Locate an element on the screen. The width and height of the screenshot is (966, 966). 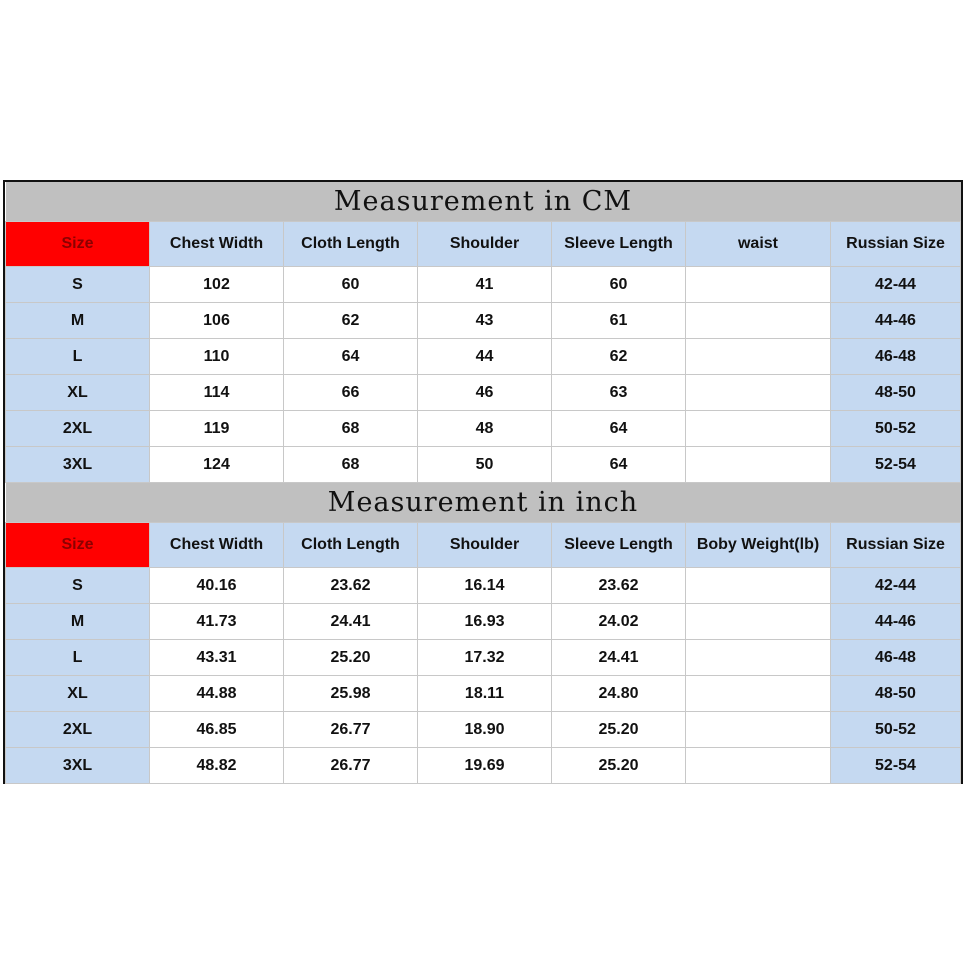
table-cell: 16.93 is located at coordinates (484, 621).